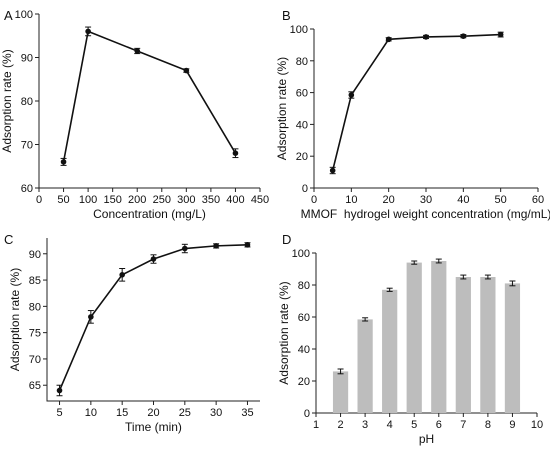  What do you see at coordinates (112, 200) in the screenshot?
I see `x-tick-label-a: 150` at bounding box center [112, 200].